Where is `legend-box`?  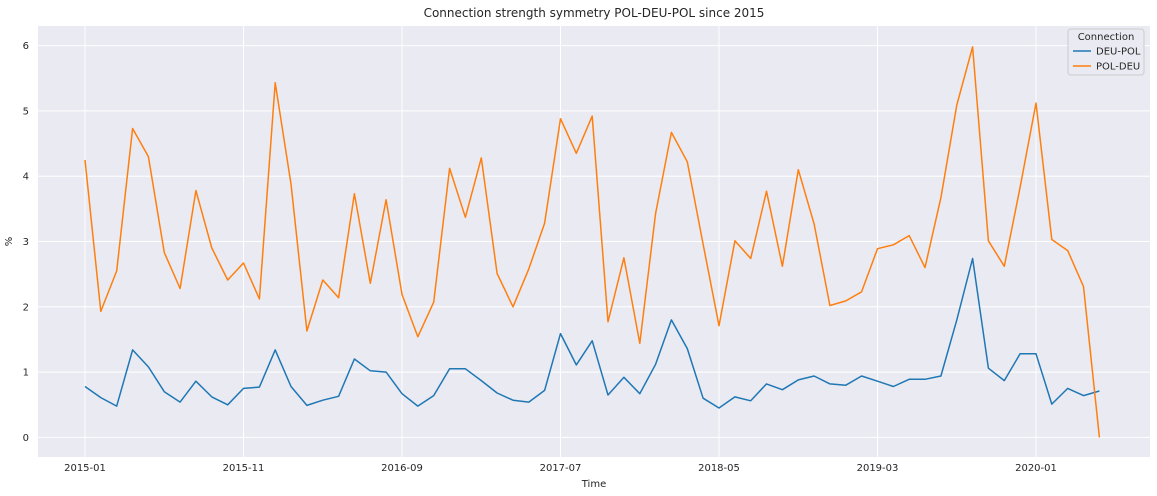
legend-box is located at coordinates (1106, 52).